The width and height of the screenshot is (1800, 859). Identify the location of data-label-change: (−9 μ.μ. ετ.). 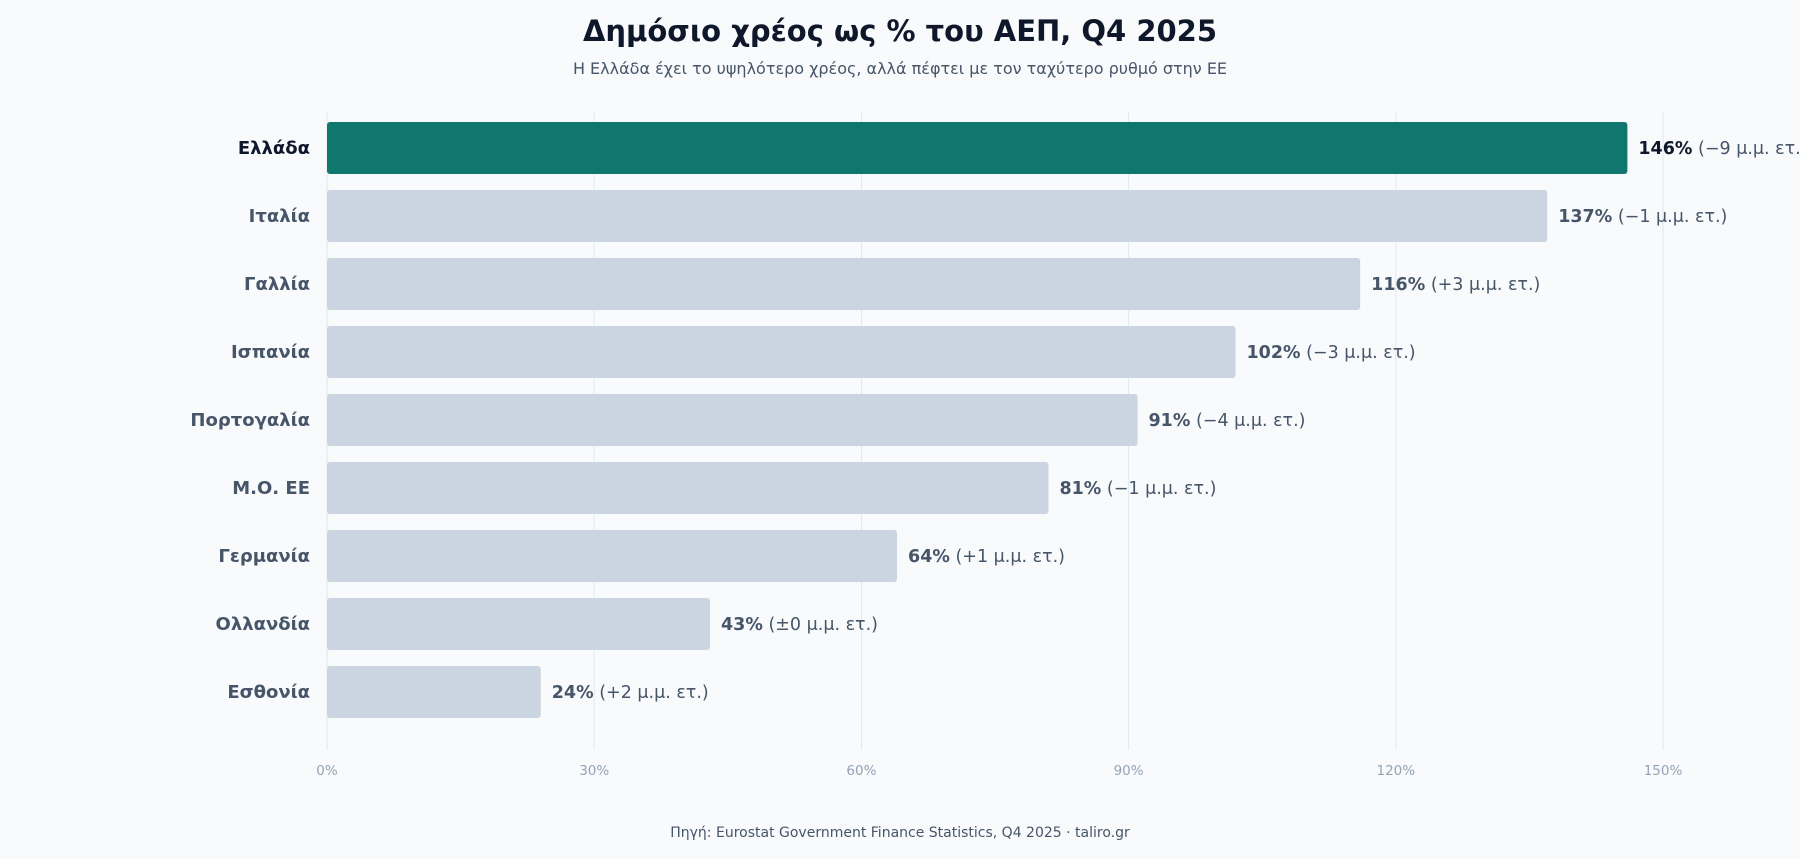
(1746, 149).